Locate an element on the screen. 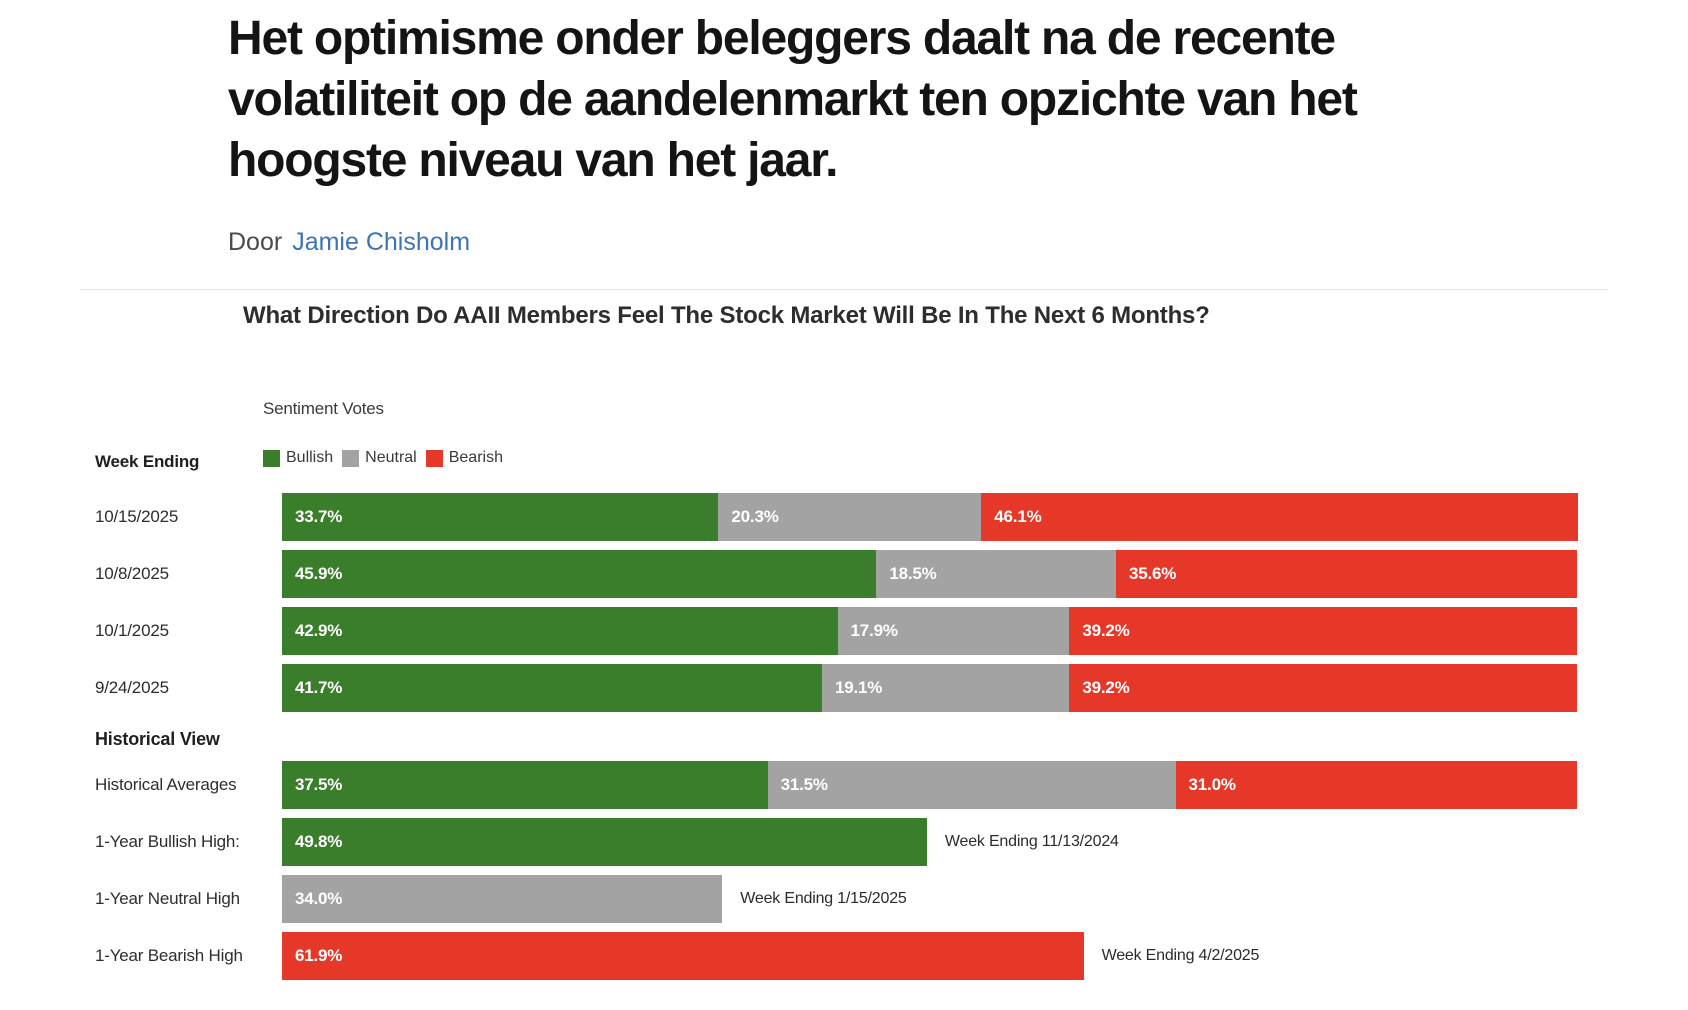 This screenshot has height=1010, width=1688. bullish-bar-segment: 37.5% is located at coordinates (525, 785).